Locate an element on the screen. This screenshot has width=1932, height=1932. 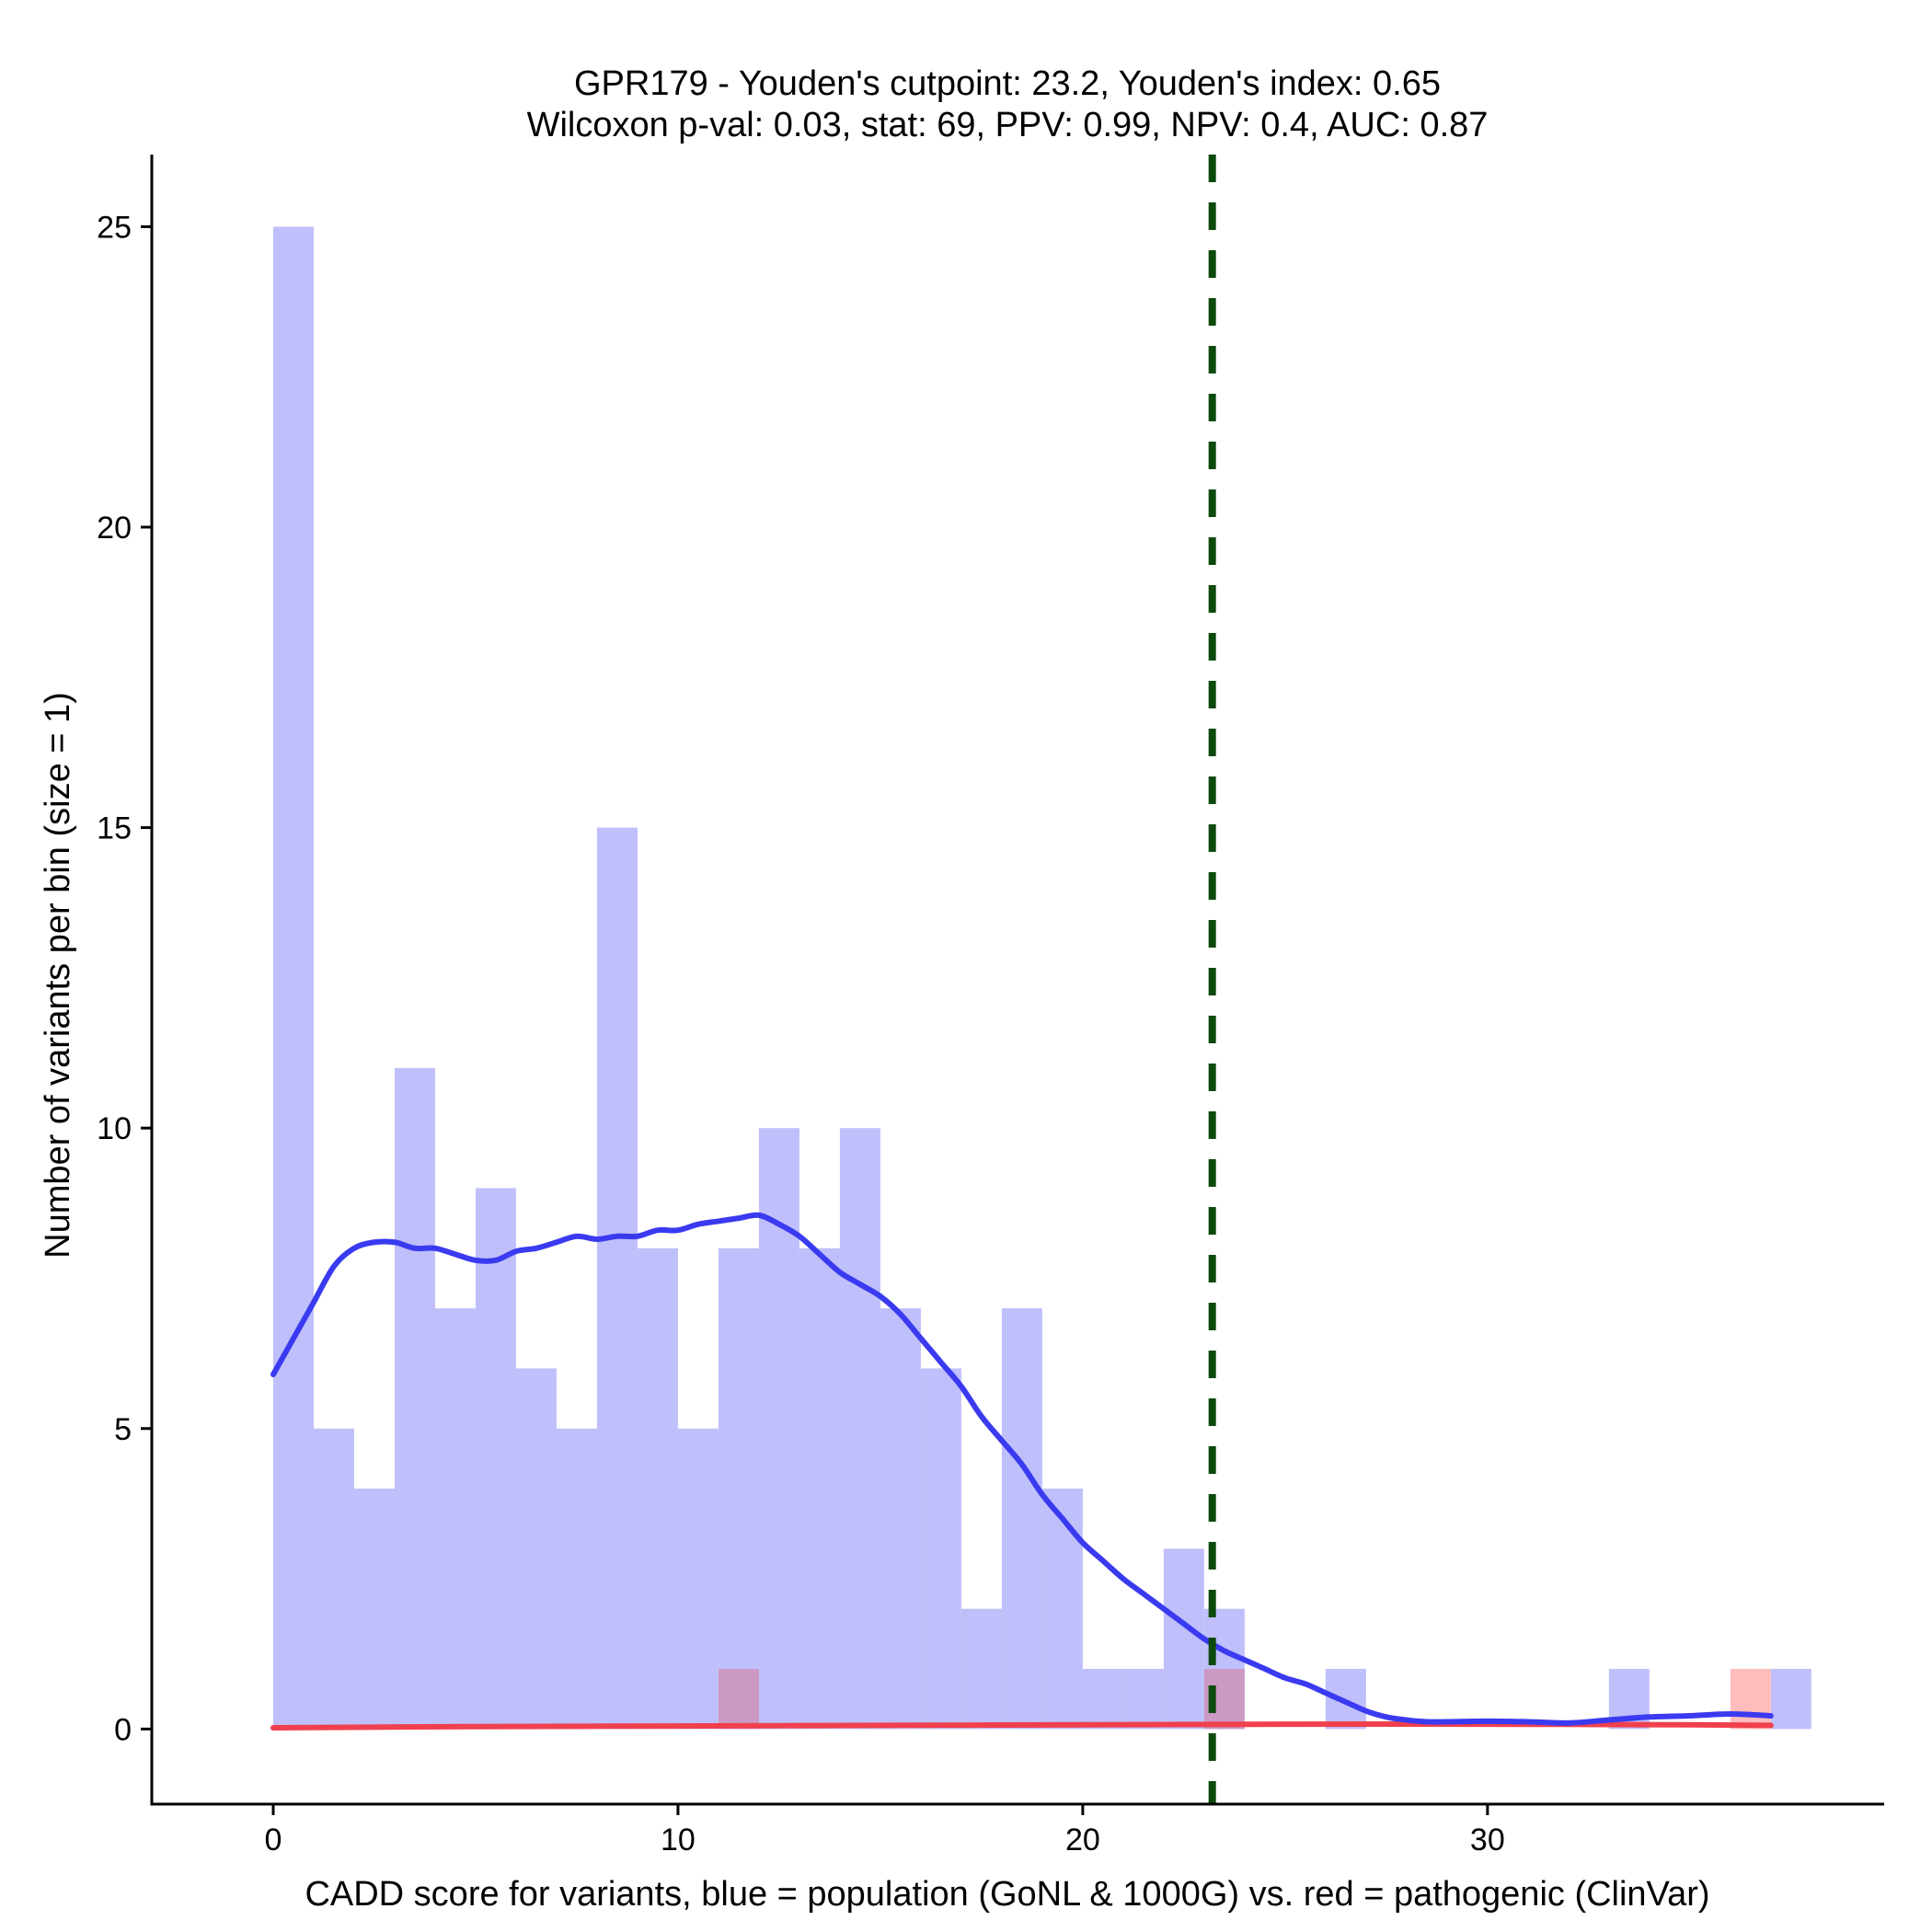
y-tick-label: 25 is located at coordinates (114, 227).